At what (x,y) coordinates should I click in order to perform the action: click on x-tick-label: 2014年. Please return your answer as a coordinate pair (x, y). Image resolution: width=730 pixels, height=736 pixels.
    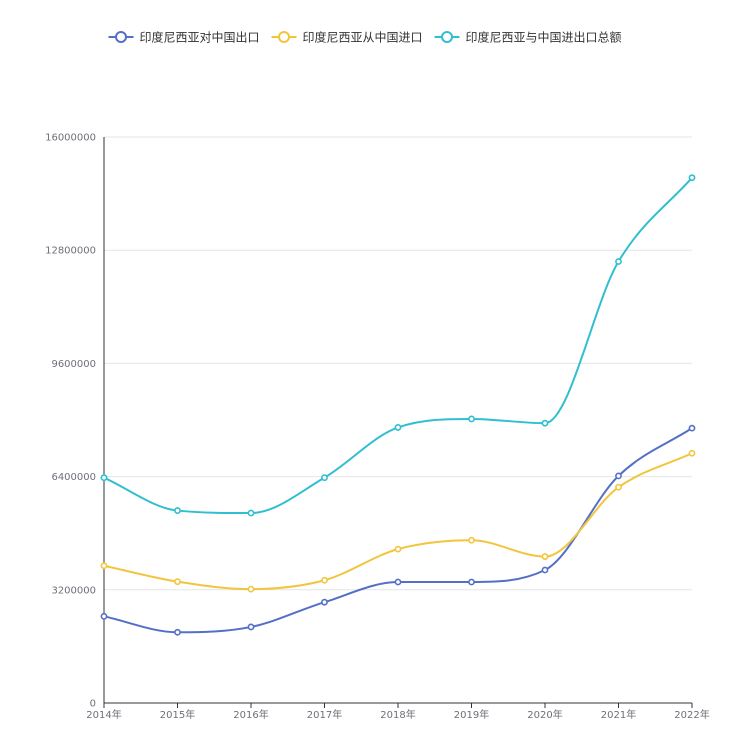
    Looking at the image, I should click on (103, 714).